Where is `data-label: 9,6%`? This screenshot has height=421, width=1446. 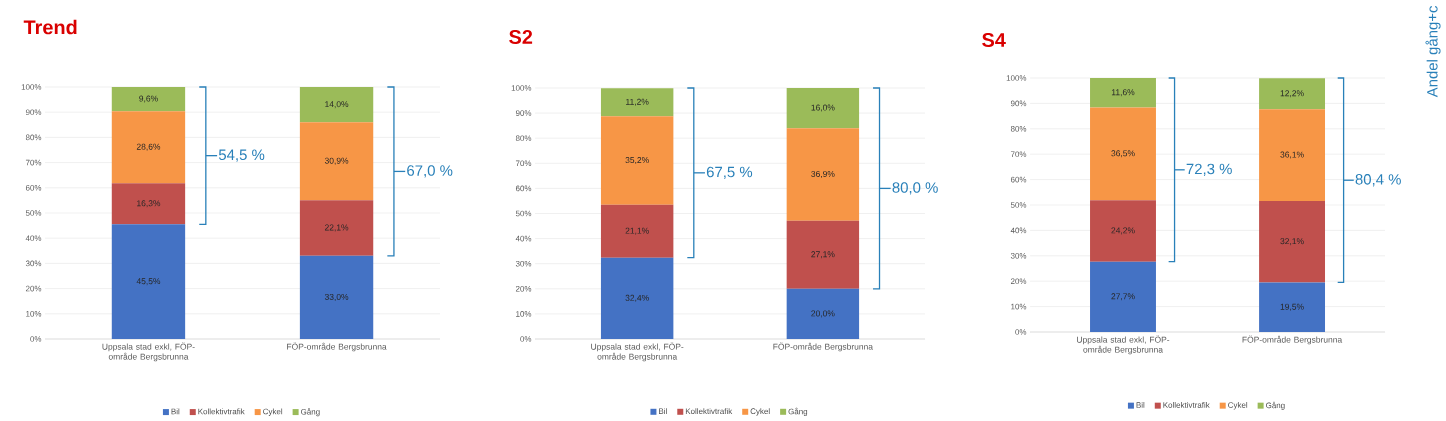
data-label: 9,6% is located at coordinates (148, 99).